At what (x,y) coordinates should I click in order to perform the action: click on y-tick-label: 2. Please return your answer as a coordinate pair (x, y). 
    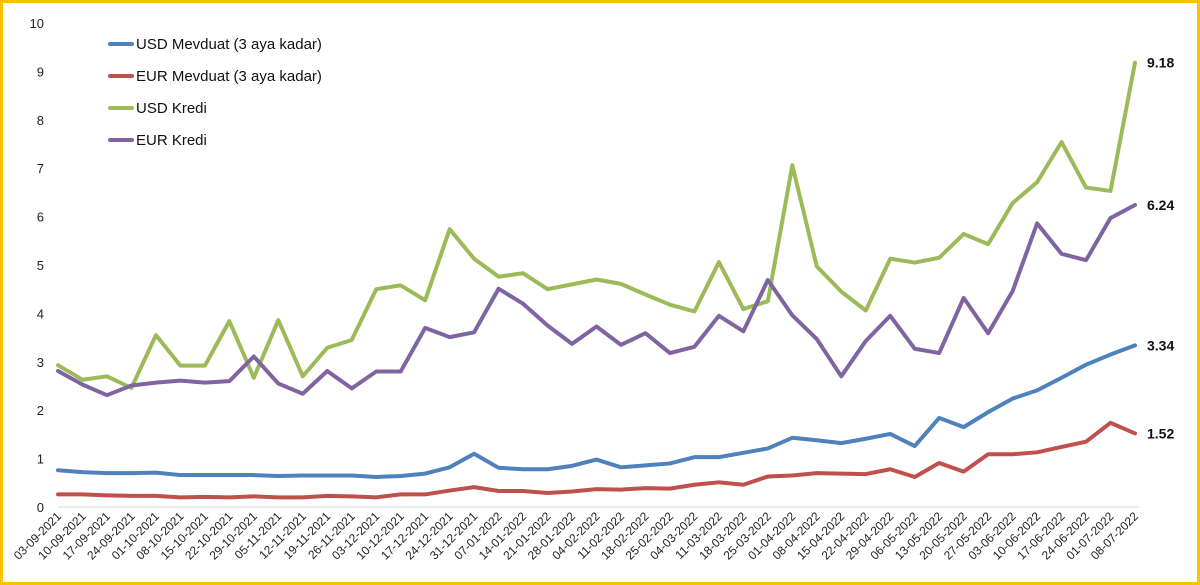
    Looking at the image, I should click on (40, 410).